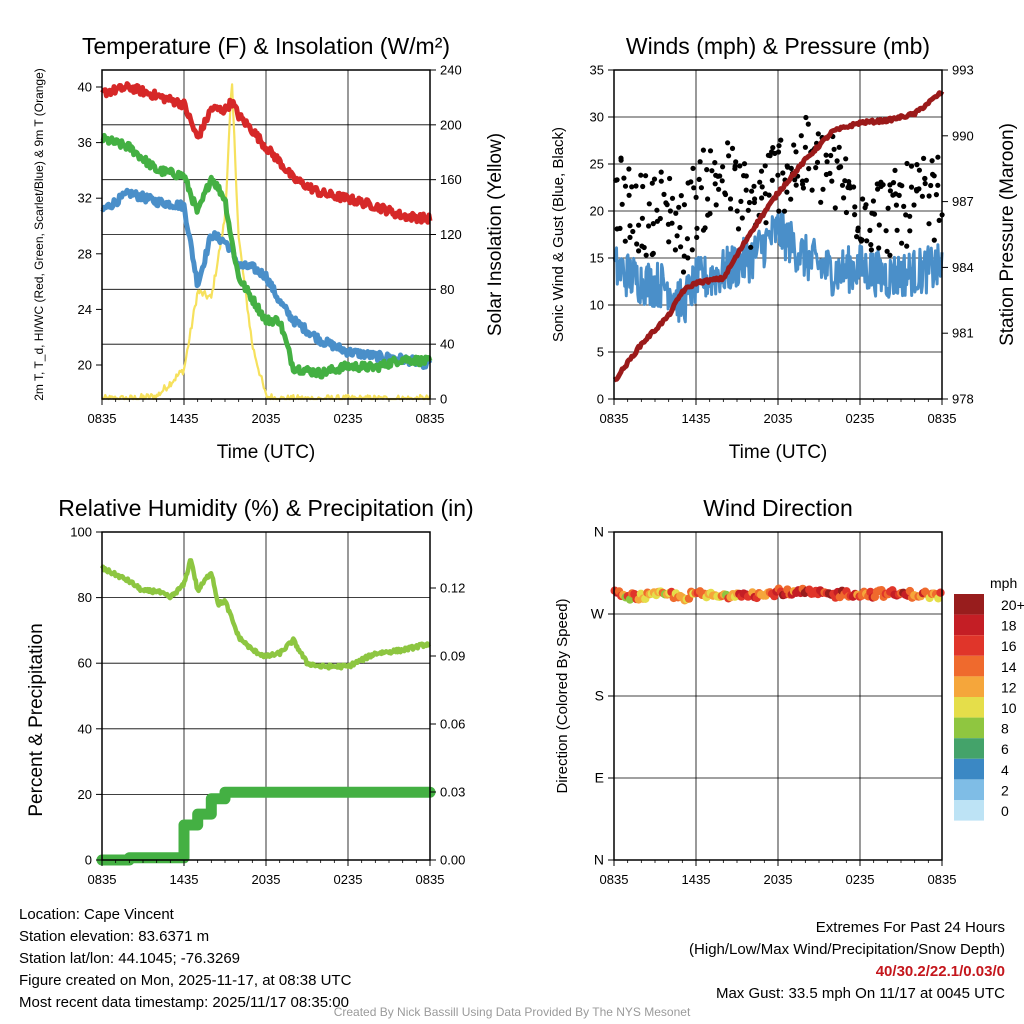 The height and width of the screenshot is (1024, 1024). What do you see at coordinates (558, 234) in the screenshot?
I see `left-axis-title: Sonic Wind & Gust (Blue, Black)` at bounding box center [558, 234].